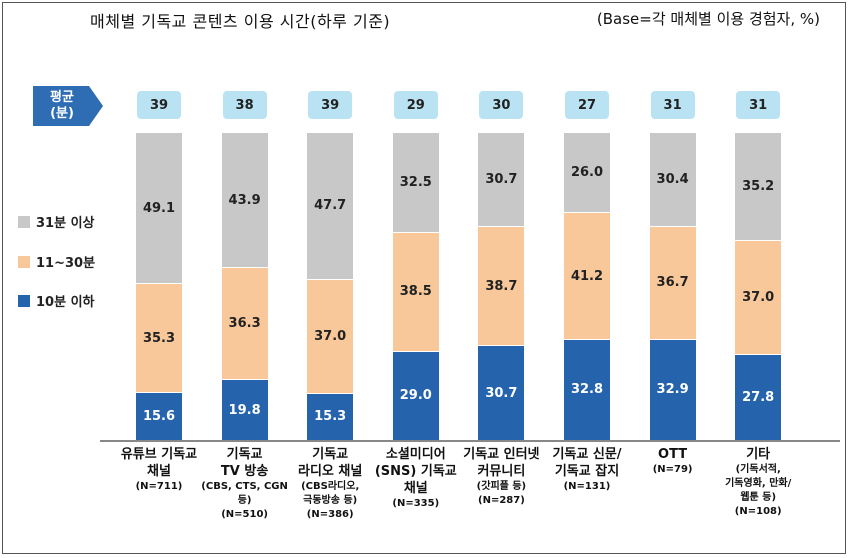 This screenshot has width=850, height=558. Describe the element at coordinates (244, 200) in the screenshot. I see `bar-segment: 43.9` at that location.